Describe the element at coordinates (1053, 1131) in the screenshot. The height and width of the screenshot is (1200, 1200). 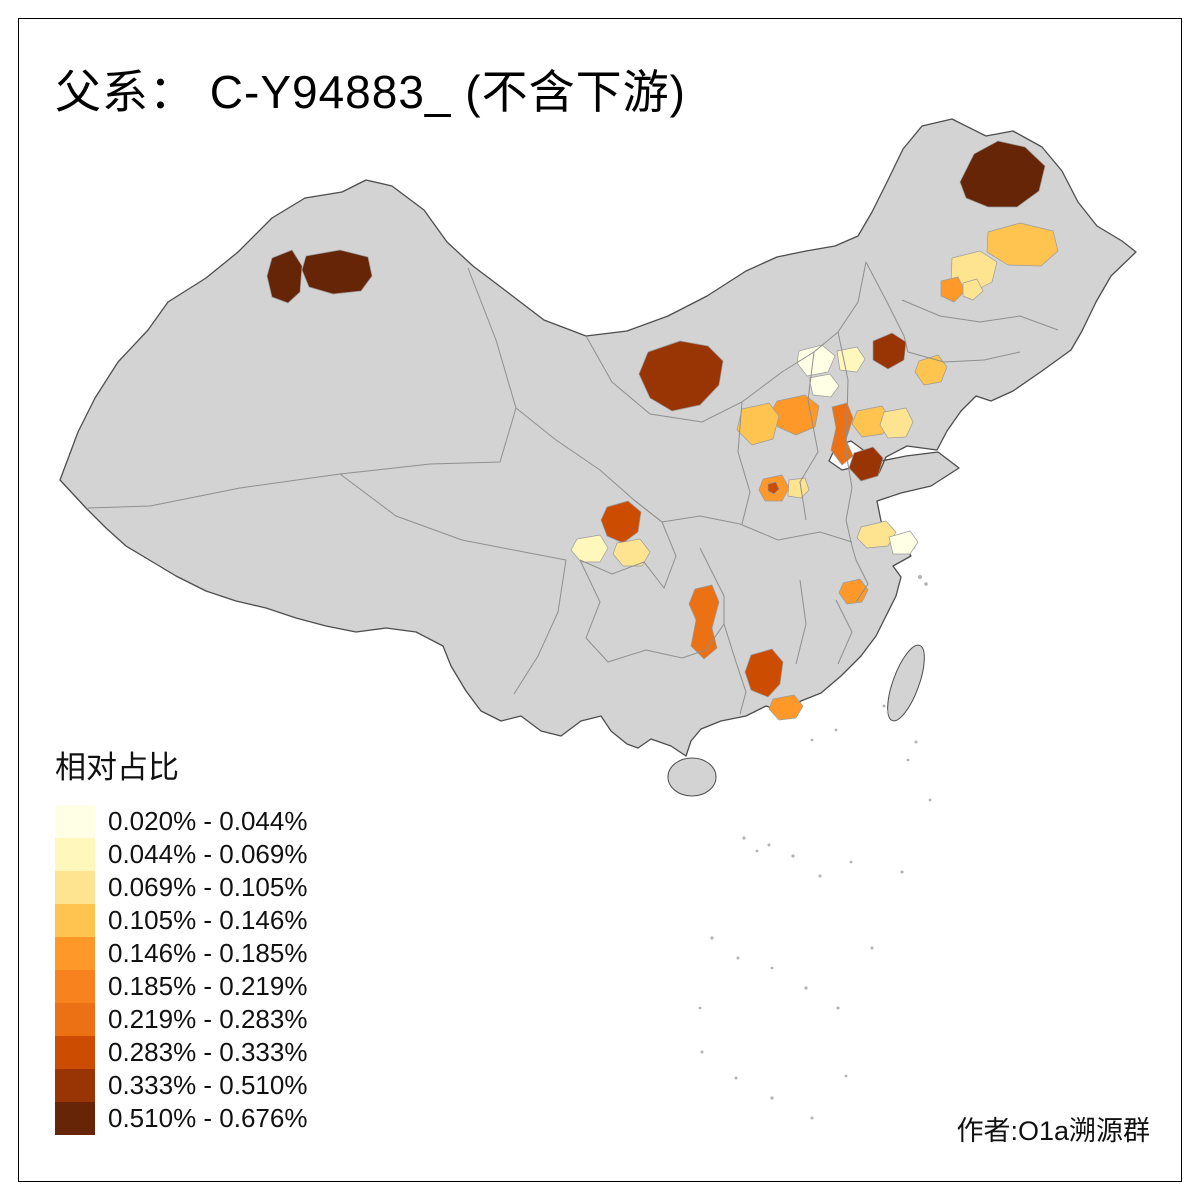
I see `author-credit: 作者:O1a溯源群` at that location.